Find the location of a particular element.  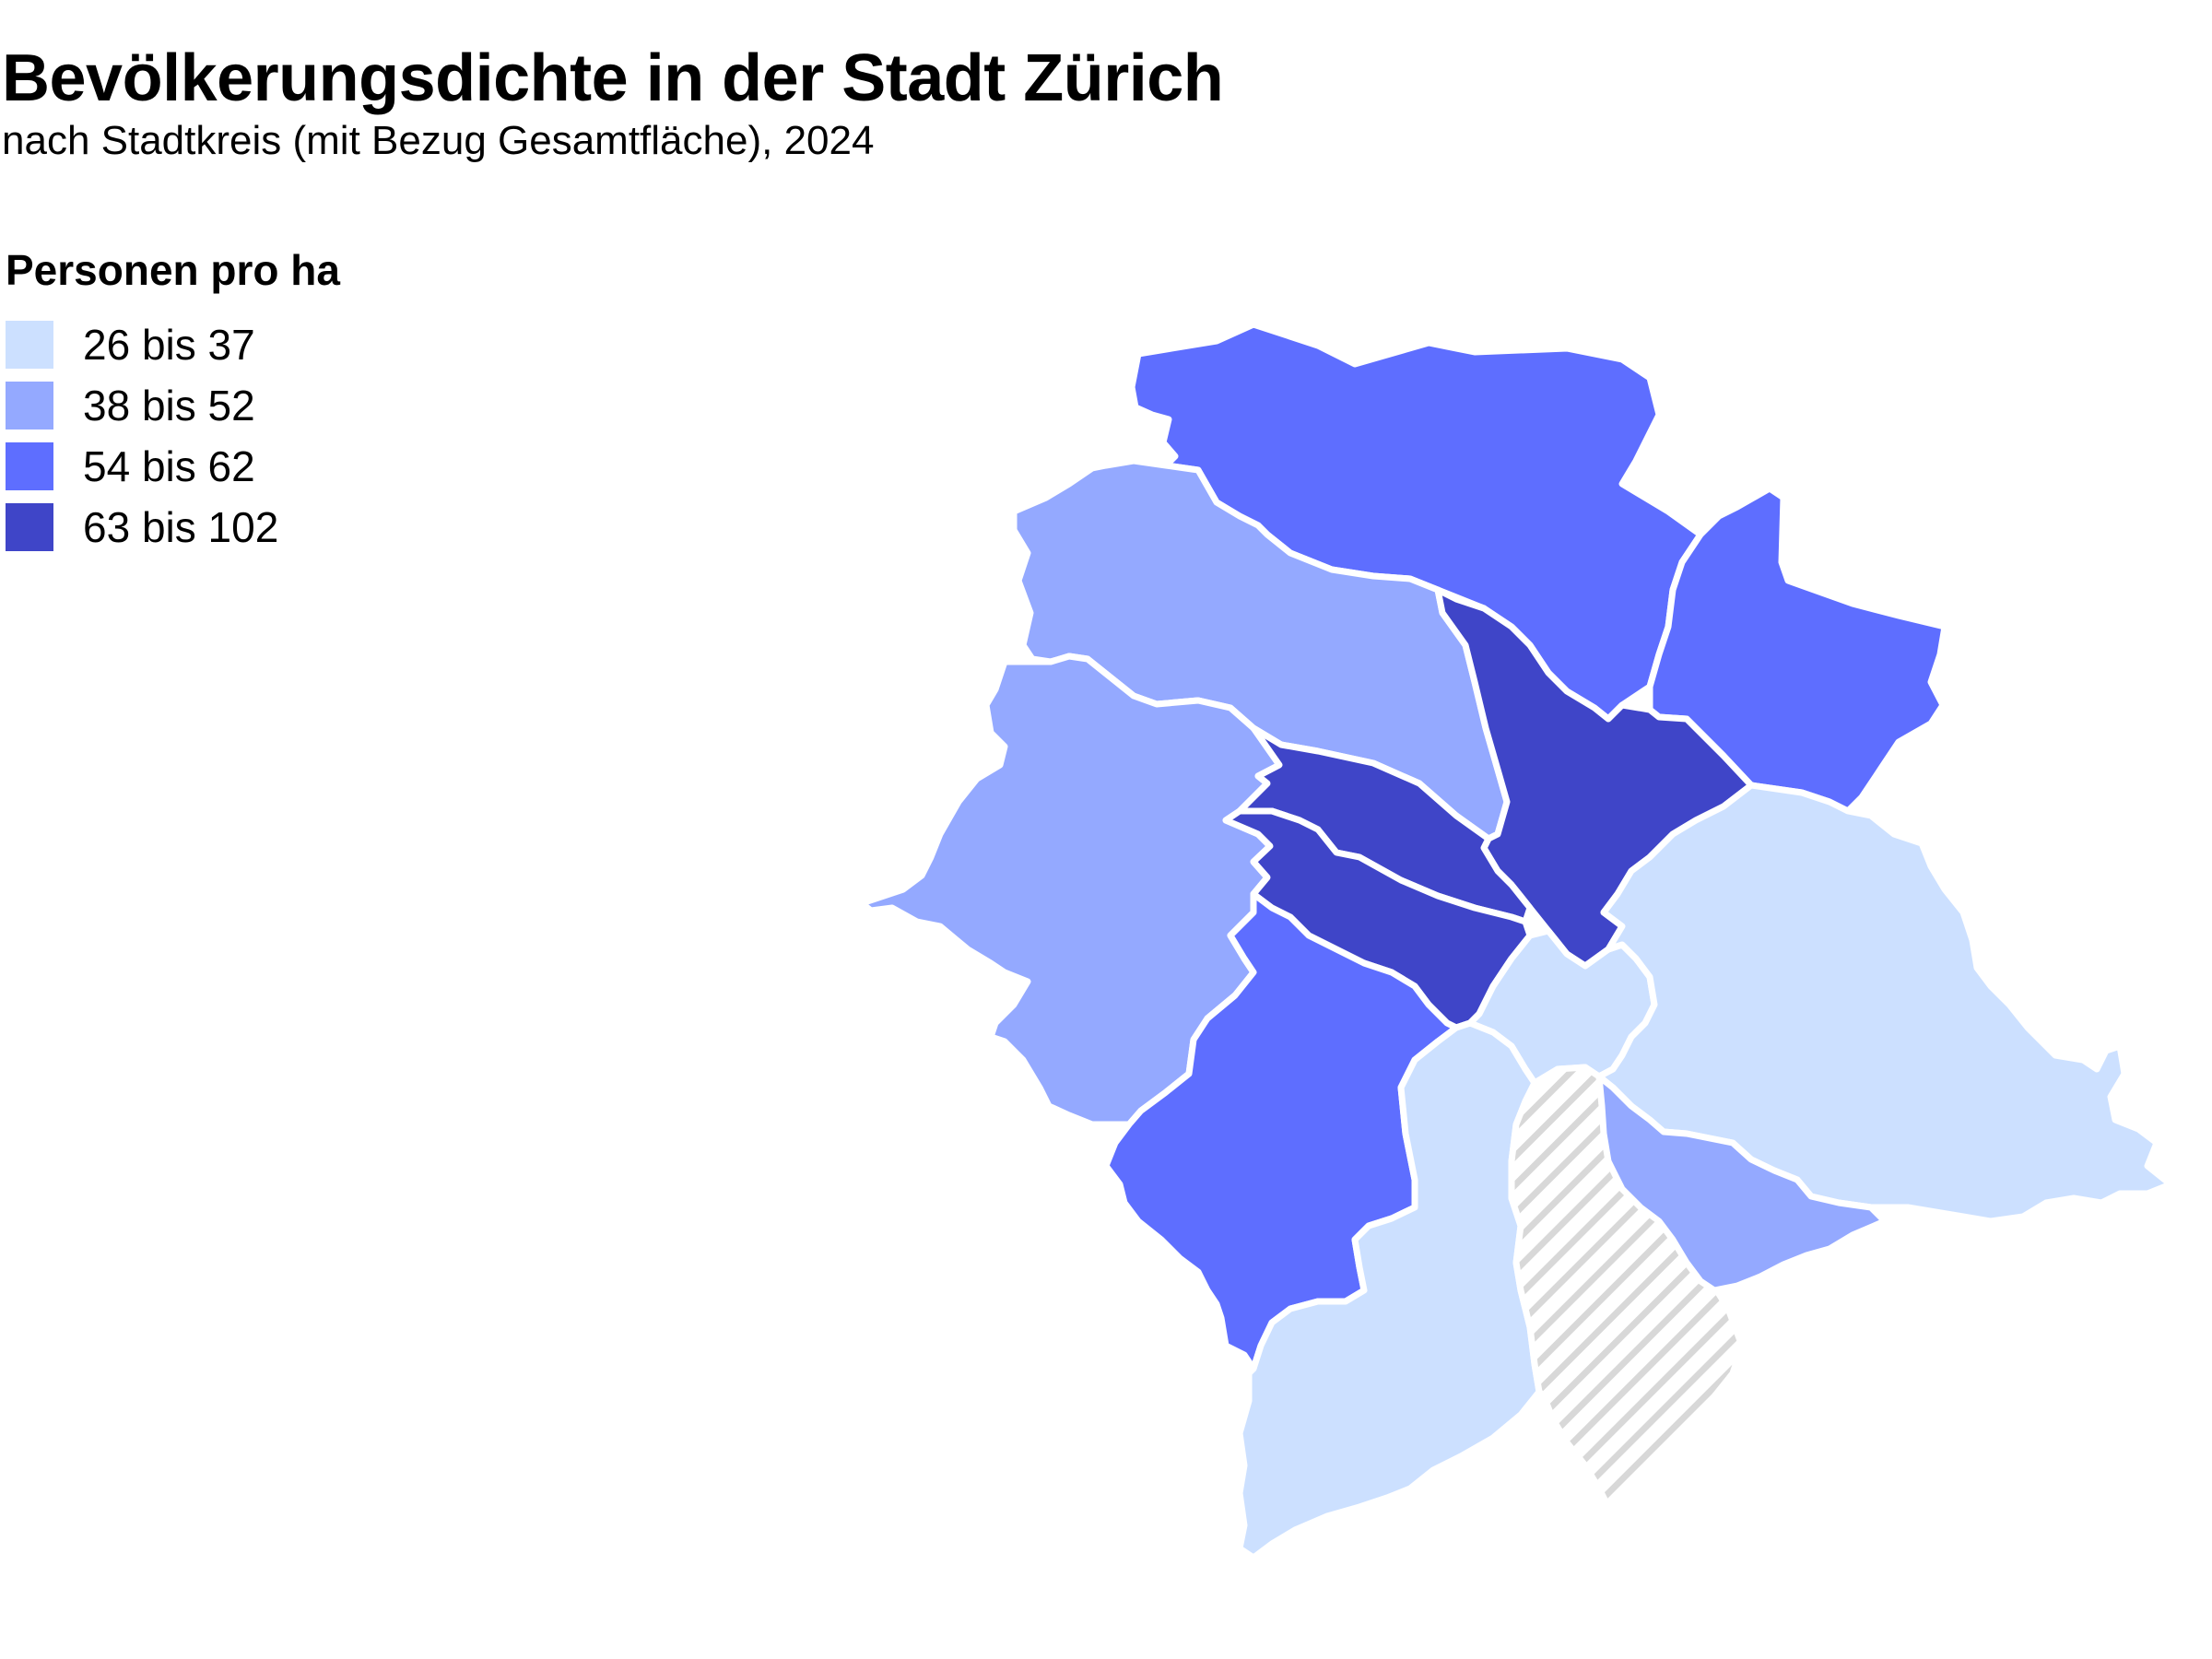

district-nordost is located at coordinates (1797, 650).